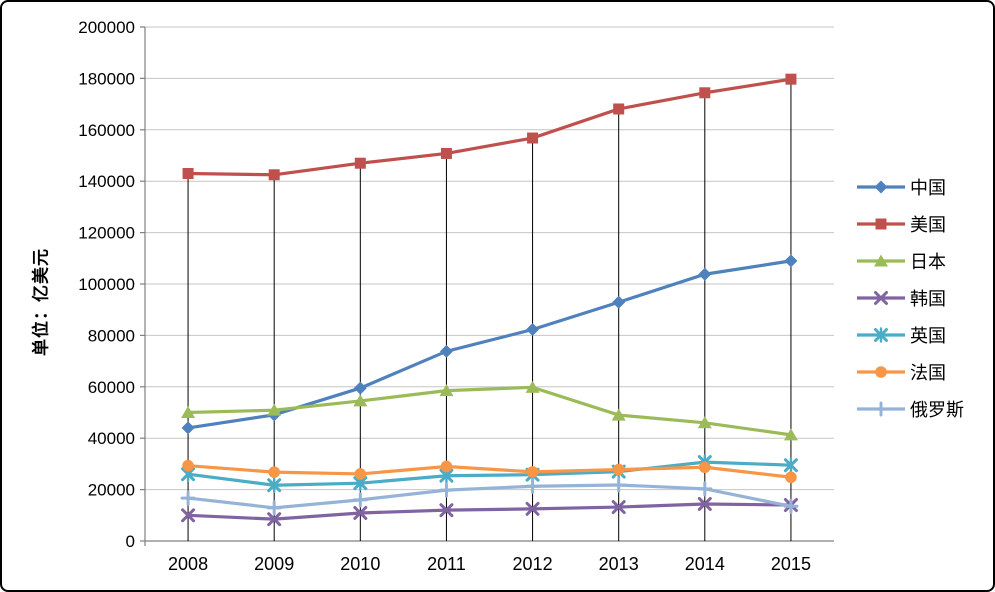 The width and height of the screenshot is (995, 592). What do you see at coordinates (41, 302) in the screenshot?
I see `y-axis-title: 单位：亿美元` at bounding box center [41, 302].